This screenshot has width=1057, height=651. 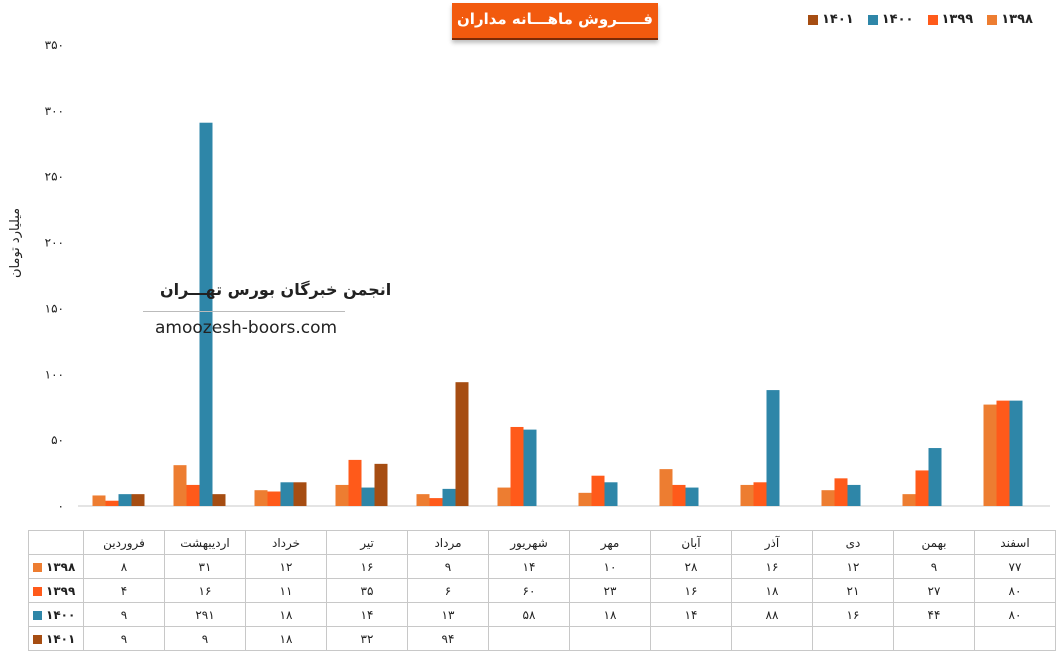 What do you see at coordinates (205, 614) in the screenshot?
I see `data-label: ۲۹۱` at bounding box center [205, 614].